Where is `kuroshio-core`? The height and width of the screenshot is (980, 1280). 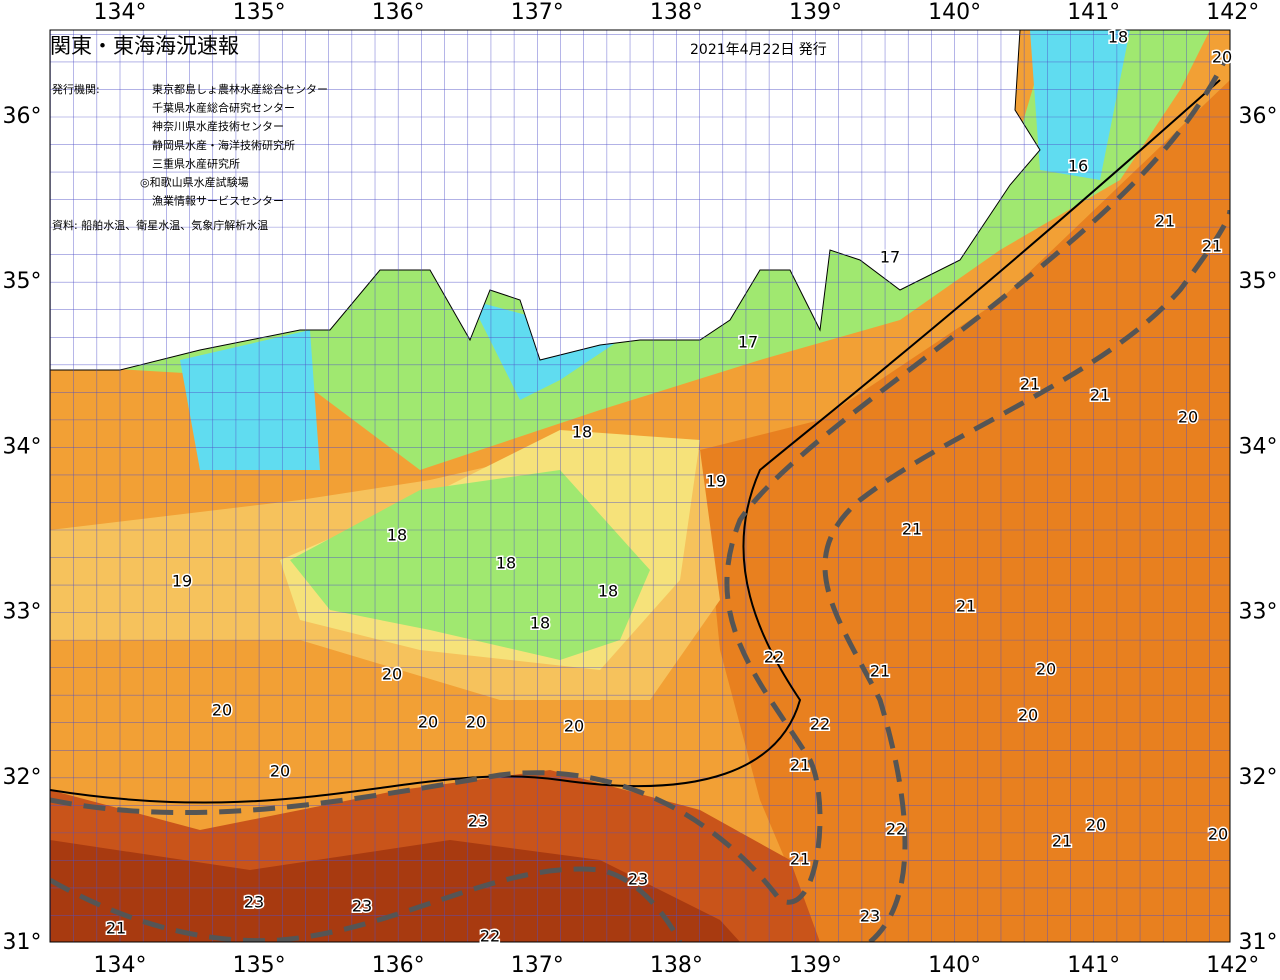
kuroshio-core is located at coordinates (395, 891).